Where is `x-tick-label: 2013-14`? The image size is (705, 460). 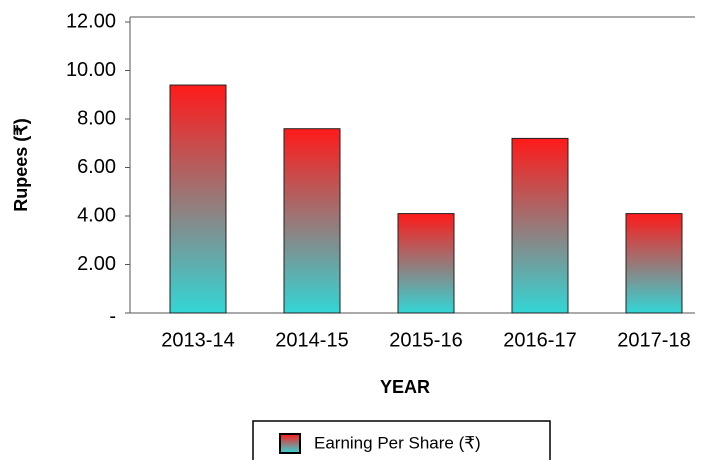 x-tick-label: 2013-14 is located at coordinates (197, 340).